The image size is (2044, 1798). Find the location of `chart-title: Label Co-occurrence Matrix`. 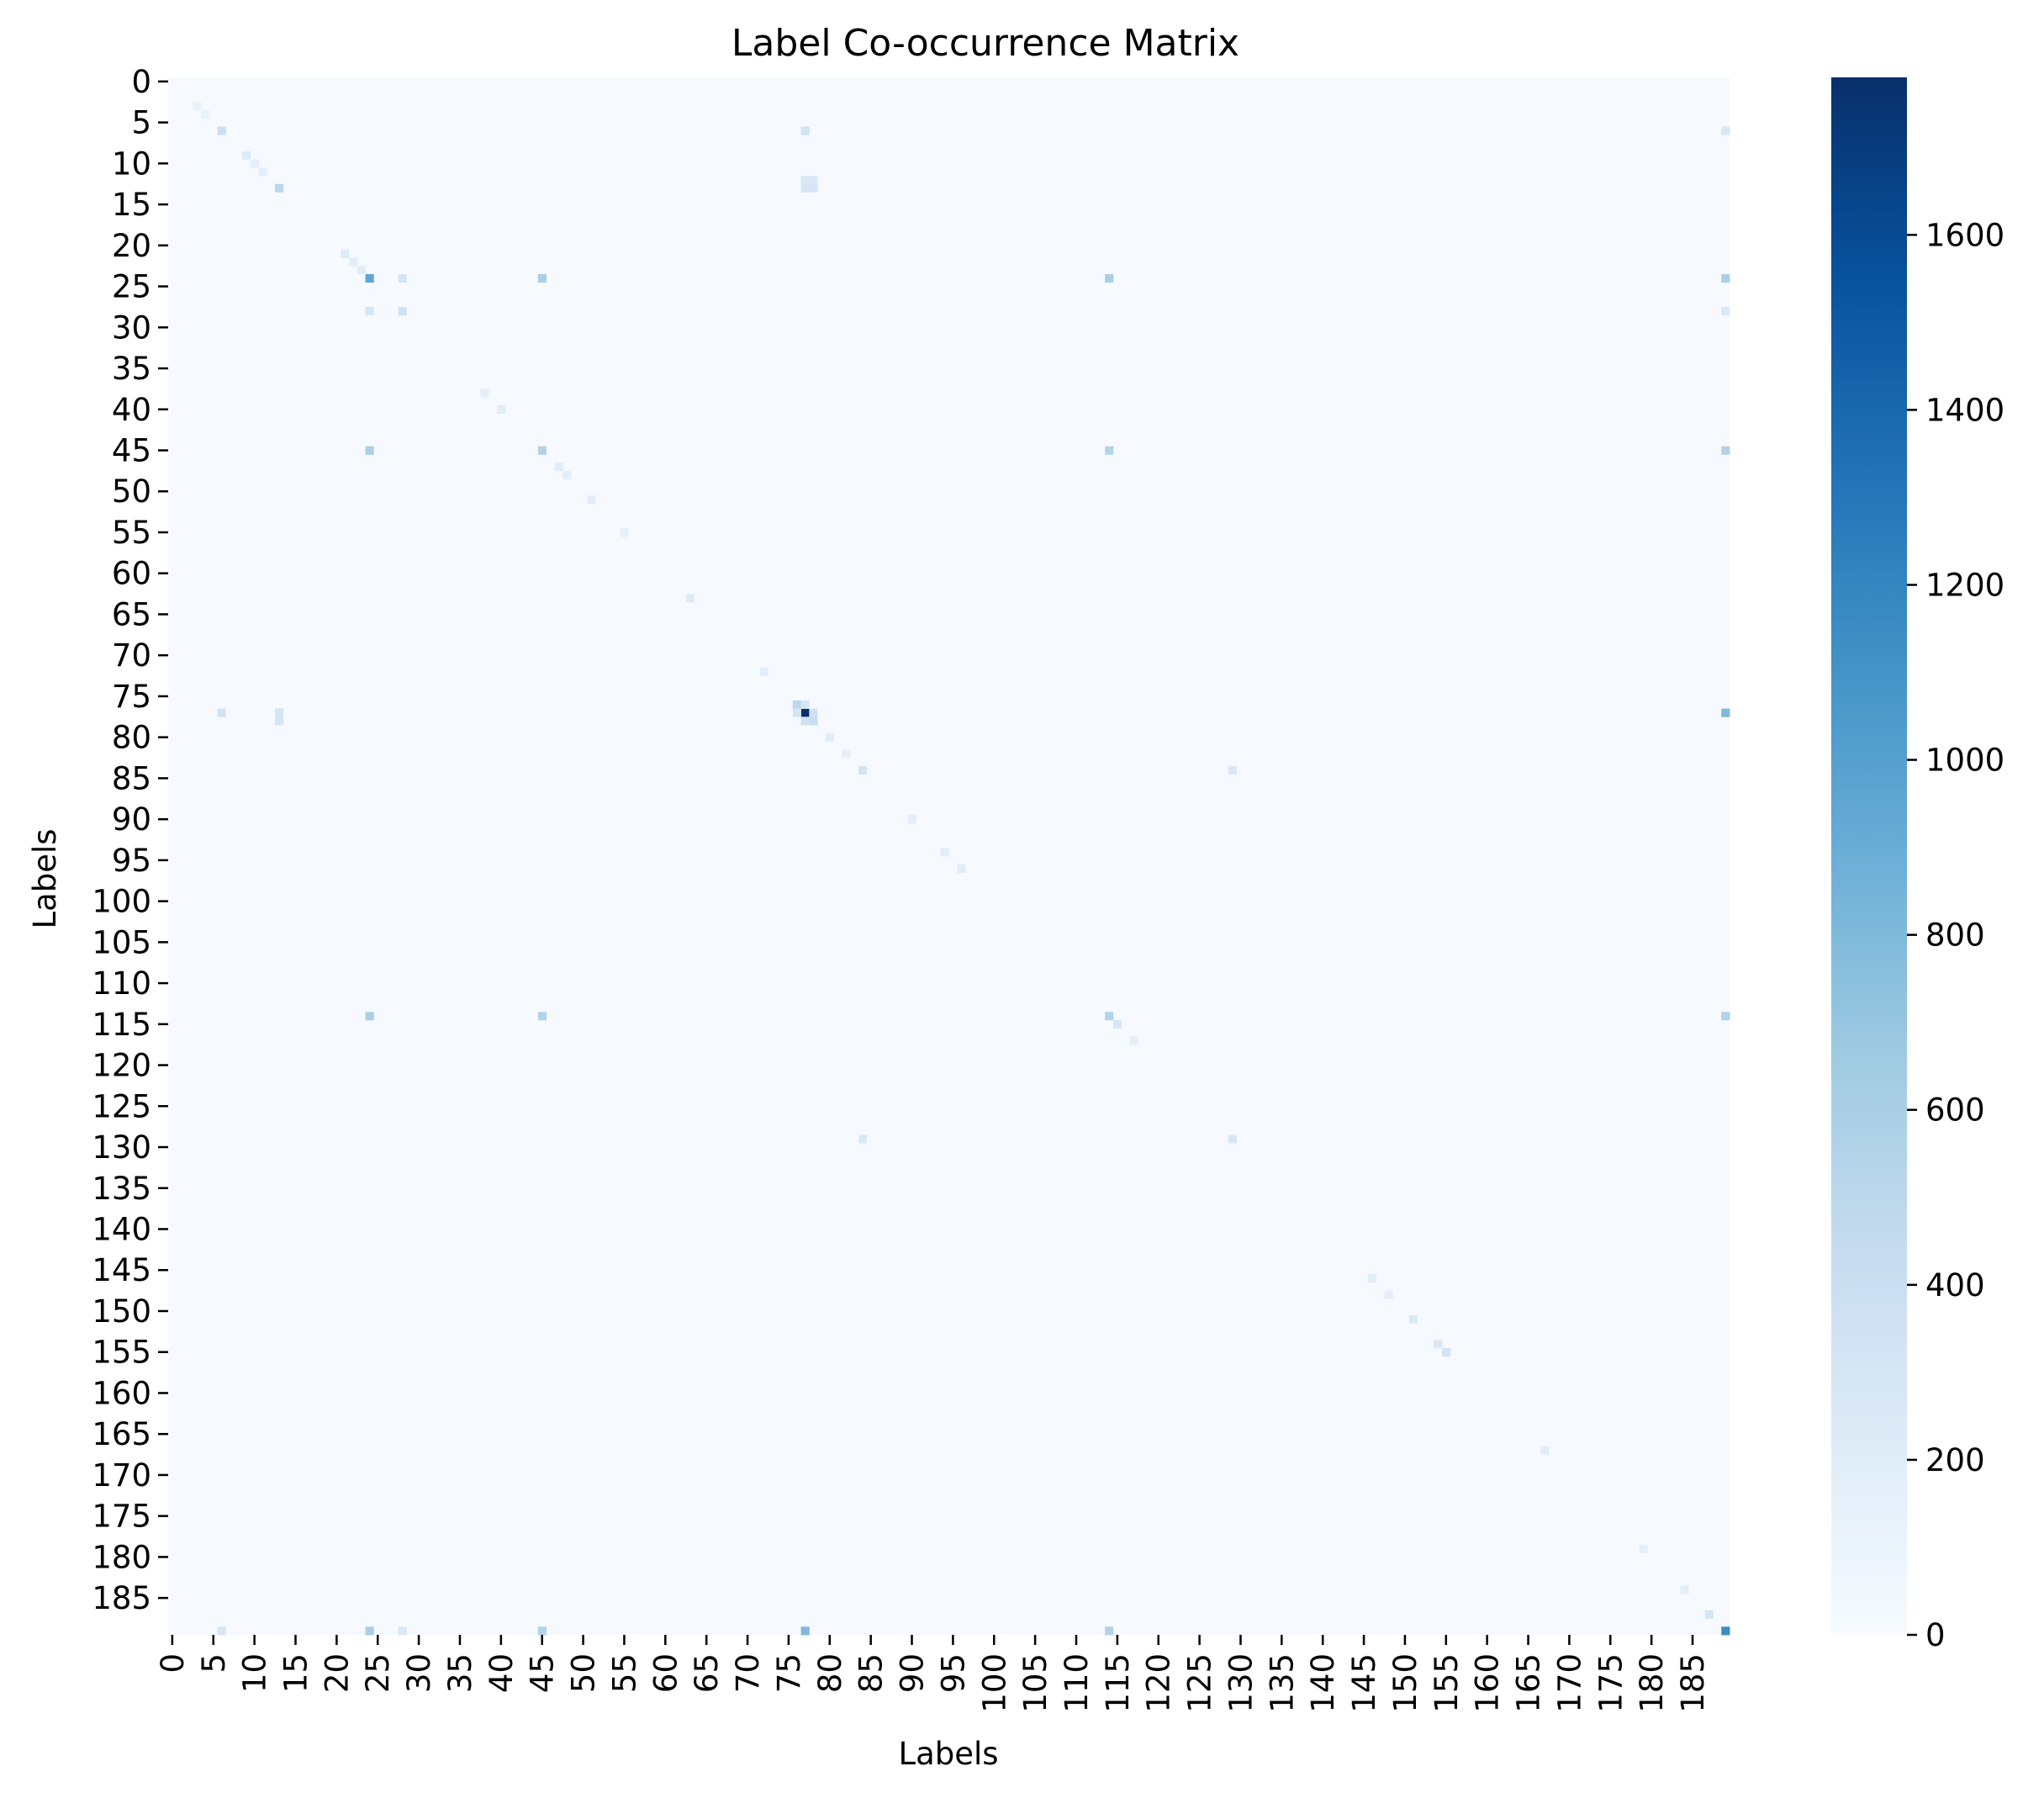

chart-title: Label Co-occurrence Matrix is located at coordinates (985, 43).